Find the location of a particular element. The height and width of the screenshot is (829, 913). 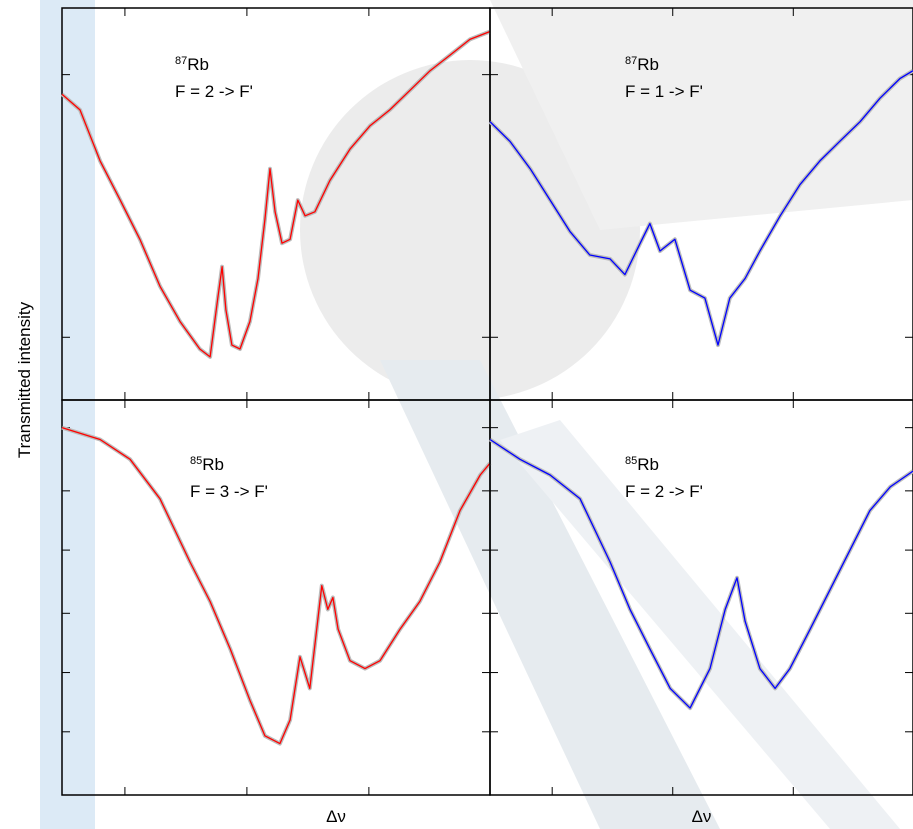

transition-label: F = 1 -> F' is located at coordinates (664, 91).